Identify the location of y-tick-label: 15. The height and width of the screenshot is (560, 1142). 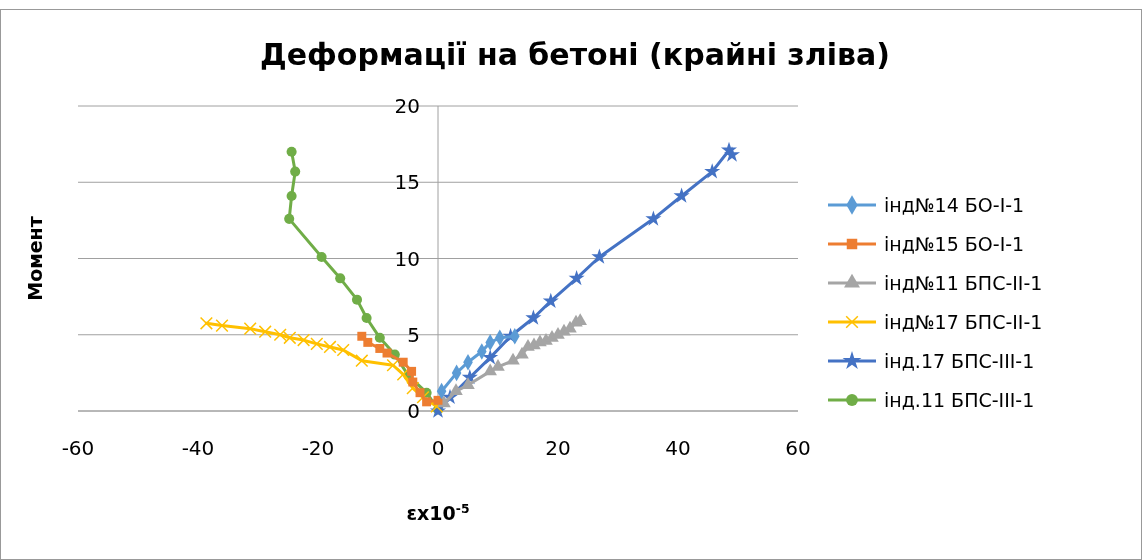
(407, 182).